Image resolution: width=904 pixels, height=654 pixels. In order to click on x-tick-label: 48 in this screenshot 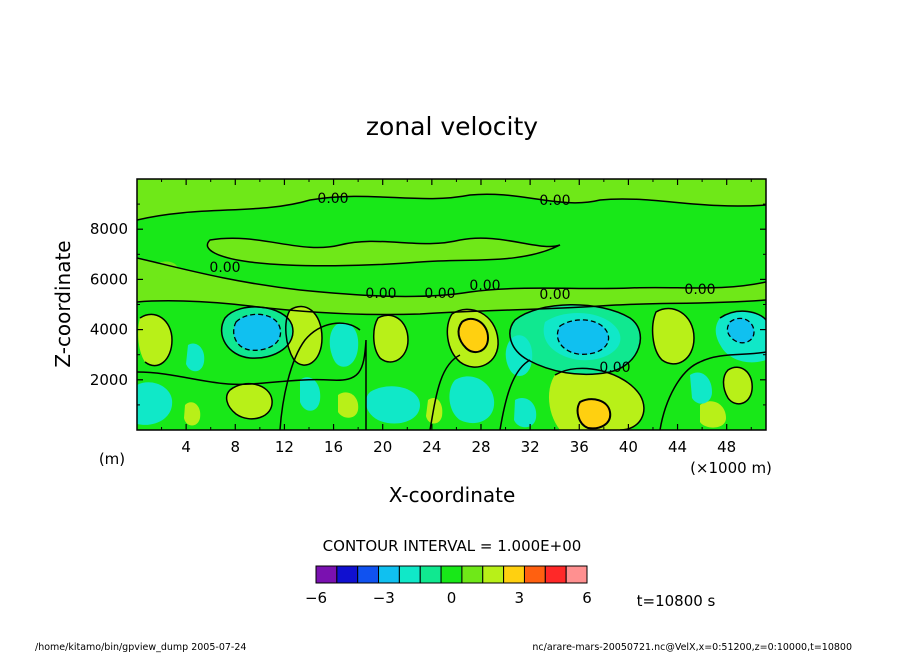, I will do `click(726, 447)`.